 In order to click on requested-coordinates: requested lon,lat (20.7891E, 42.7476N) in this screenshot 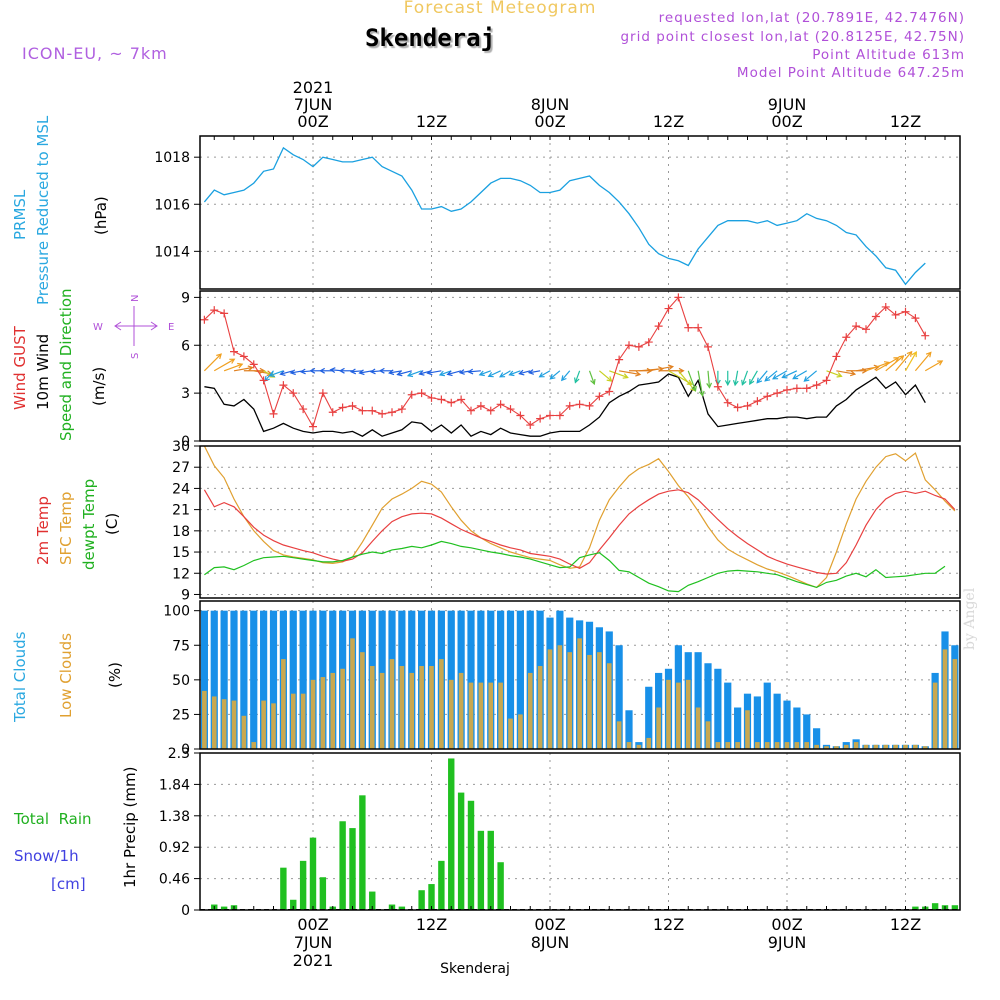, I will do `click(811, 18)`.